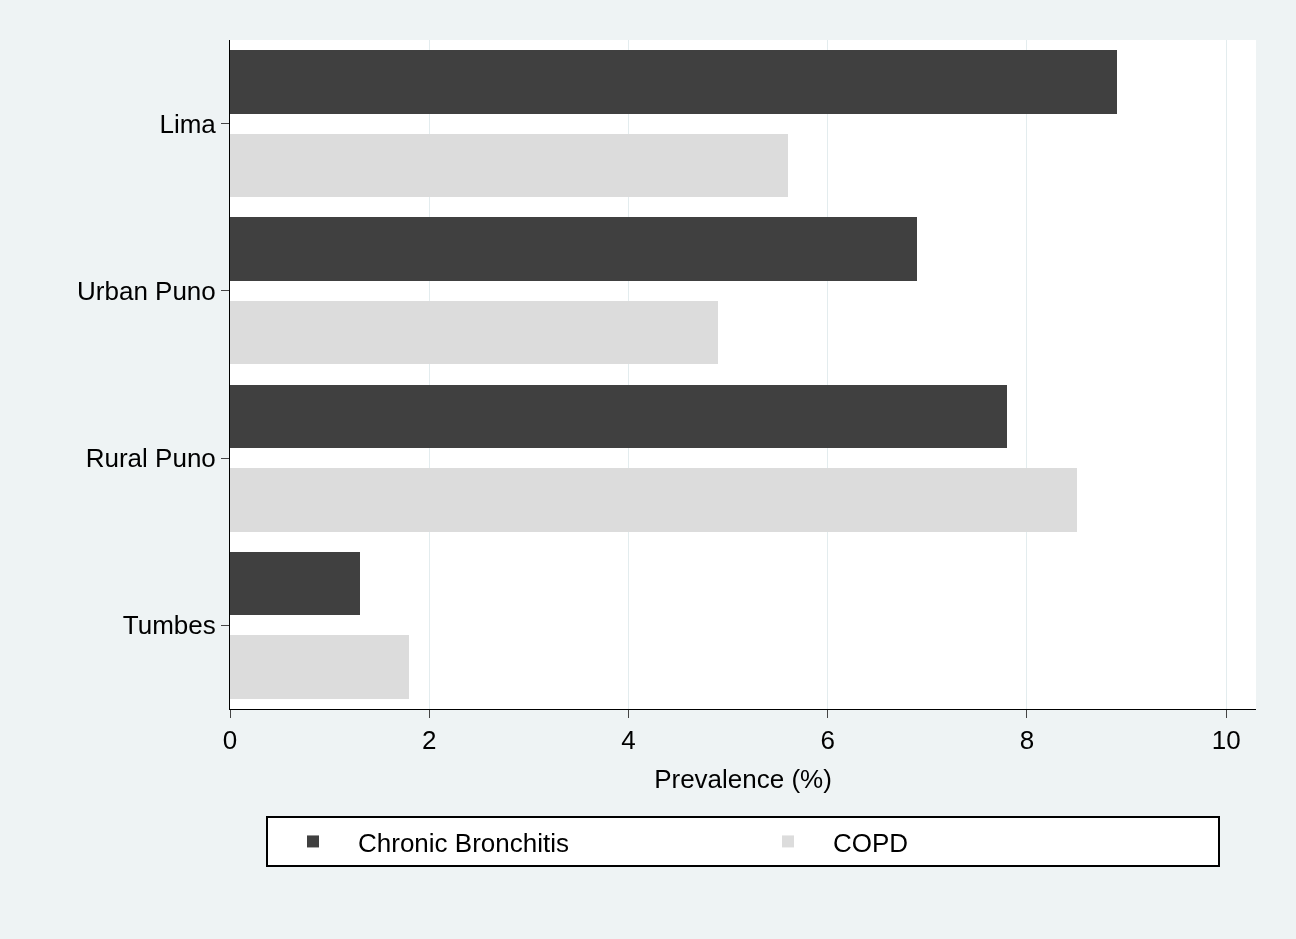 The height and width of the screenshot is (939, 1296). Describe the element at coordinates (827, 740) in the screenshot. I see `x-tick-label: 6` at that location.